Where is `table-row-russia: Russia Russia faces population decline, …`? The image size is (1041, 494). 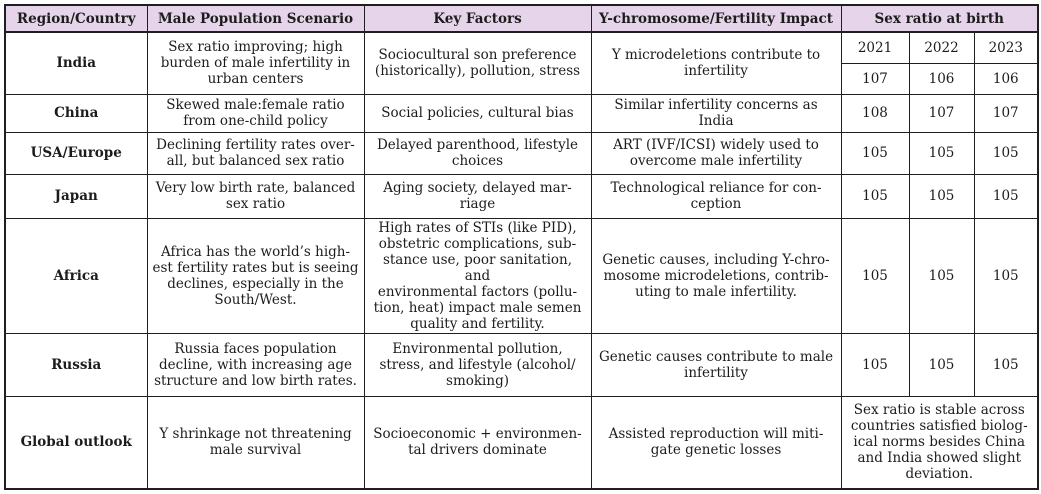
table-row-russia: Russia Russia faces population decline, … is located at coordinates (521, 364).